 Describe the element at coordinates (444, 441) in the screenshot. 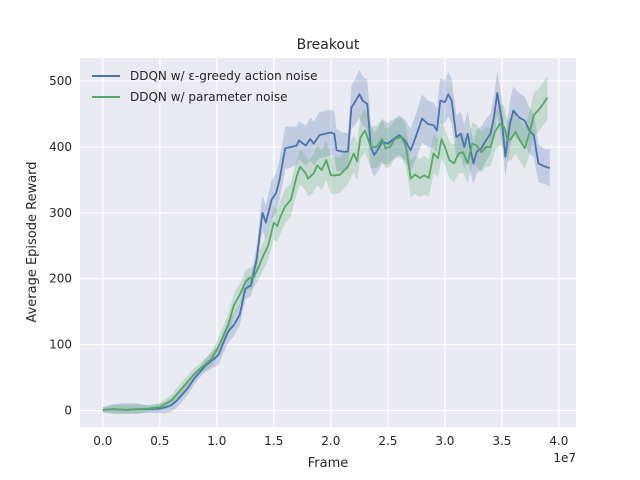

I see `x-tick-label: 3.0` at that location.